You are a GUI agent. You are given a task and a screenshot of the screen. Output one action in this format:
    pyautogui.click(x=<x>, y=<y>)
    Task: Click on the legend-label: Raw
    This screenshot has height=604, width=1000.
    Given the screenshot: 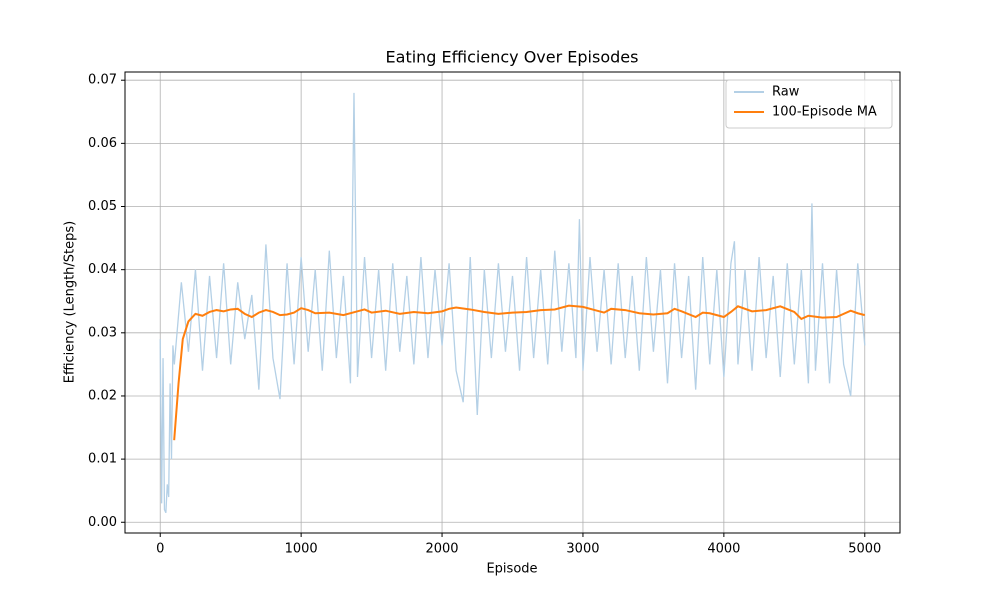 What is the action you would take?
    pyautogui.click(x=786, y=92)
    